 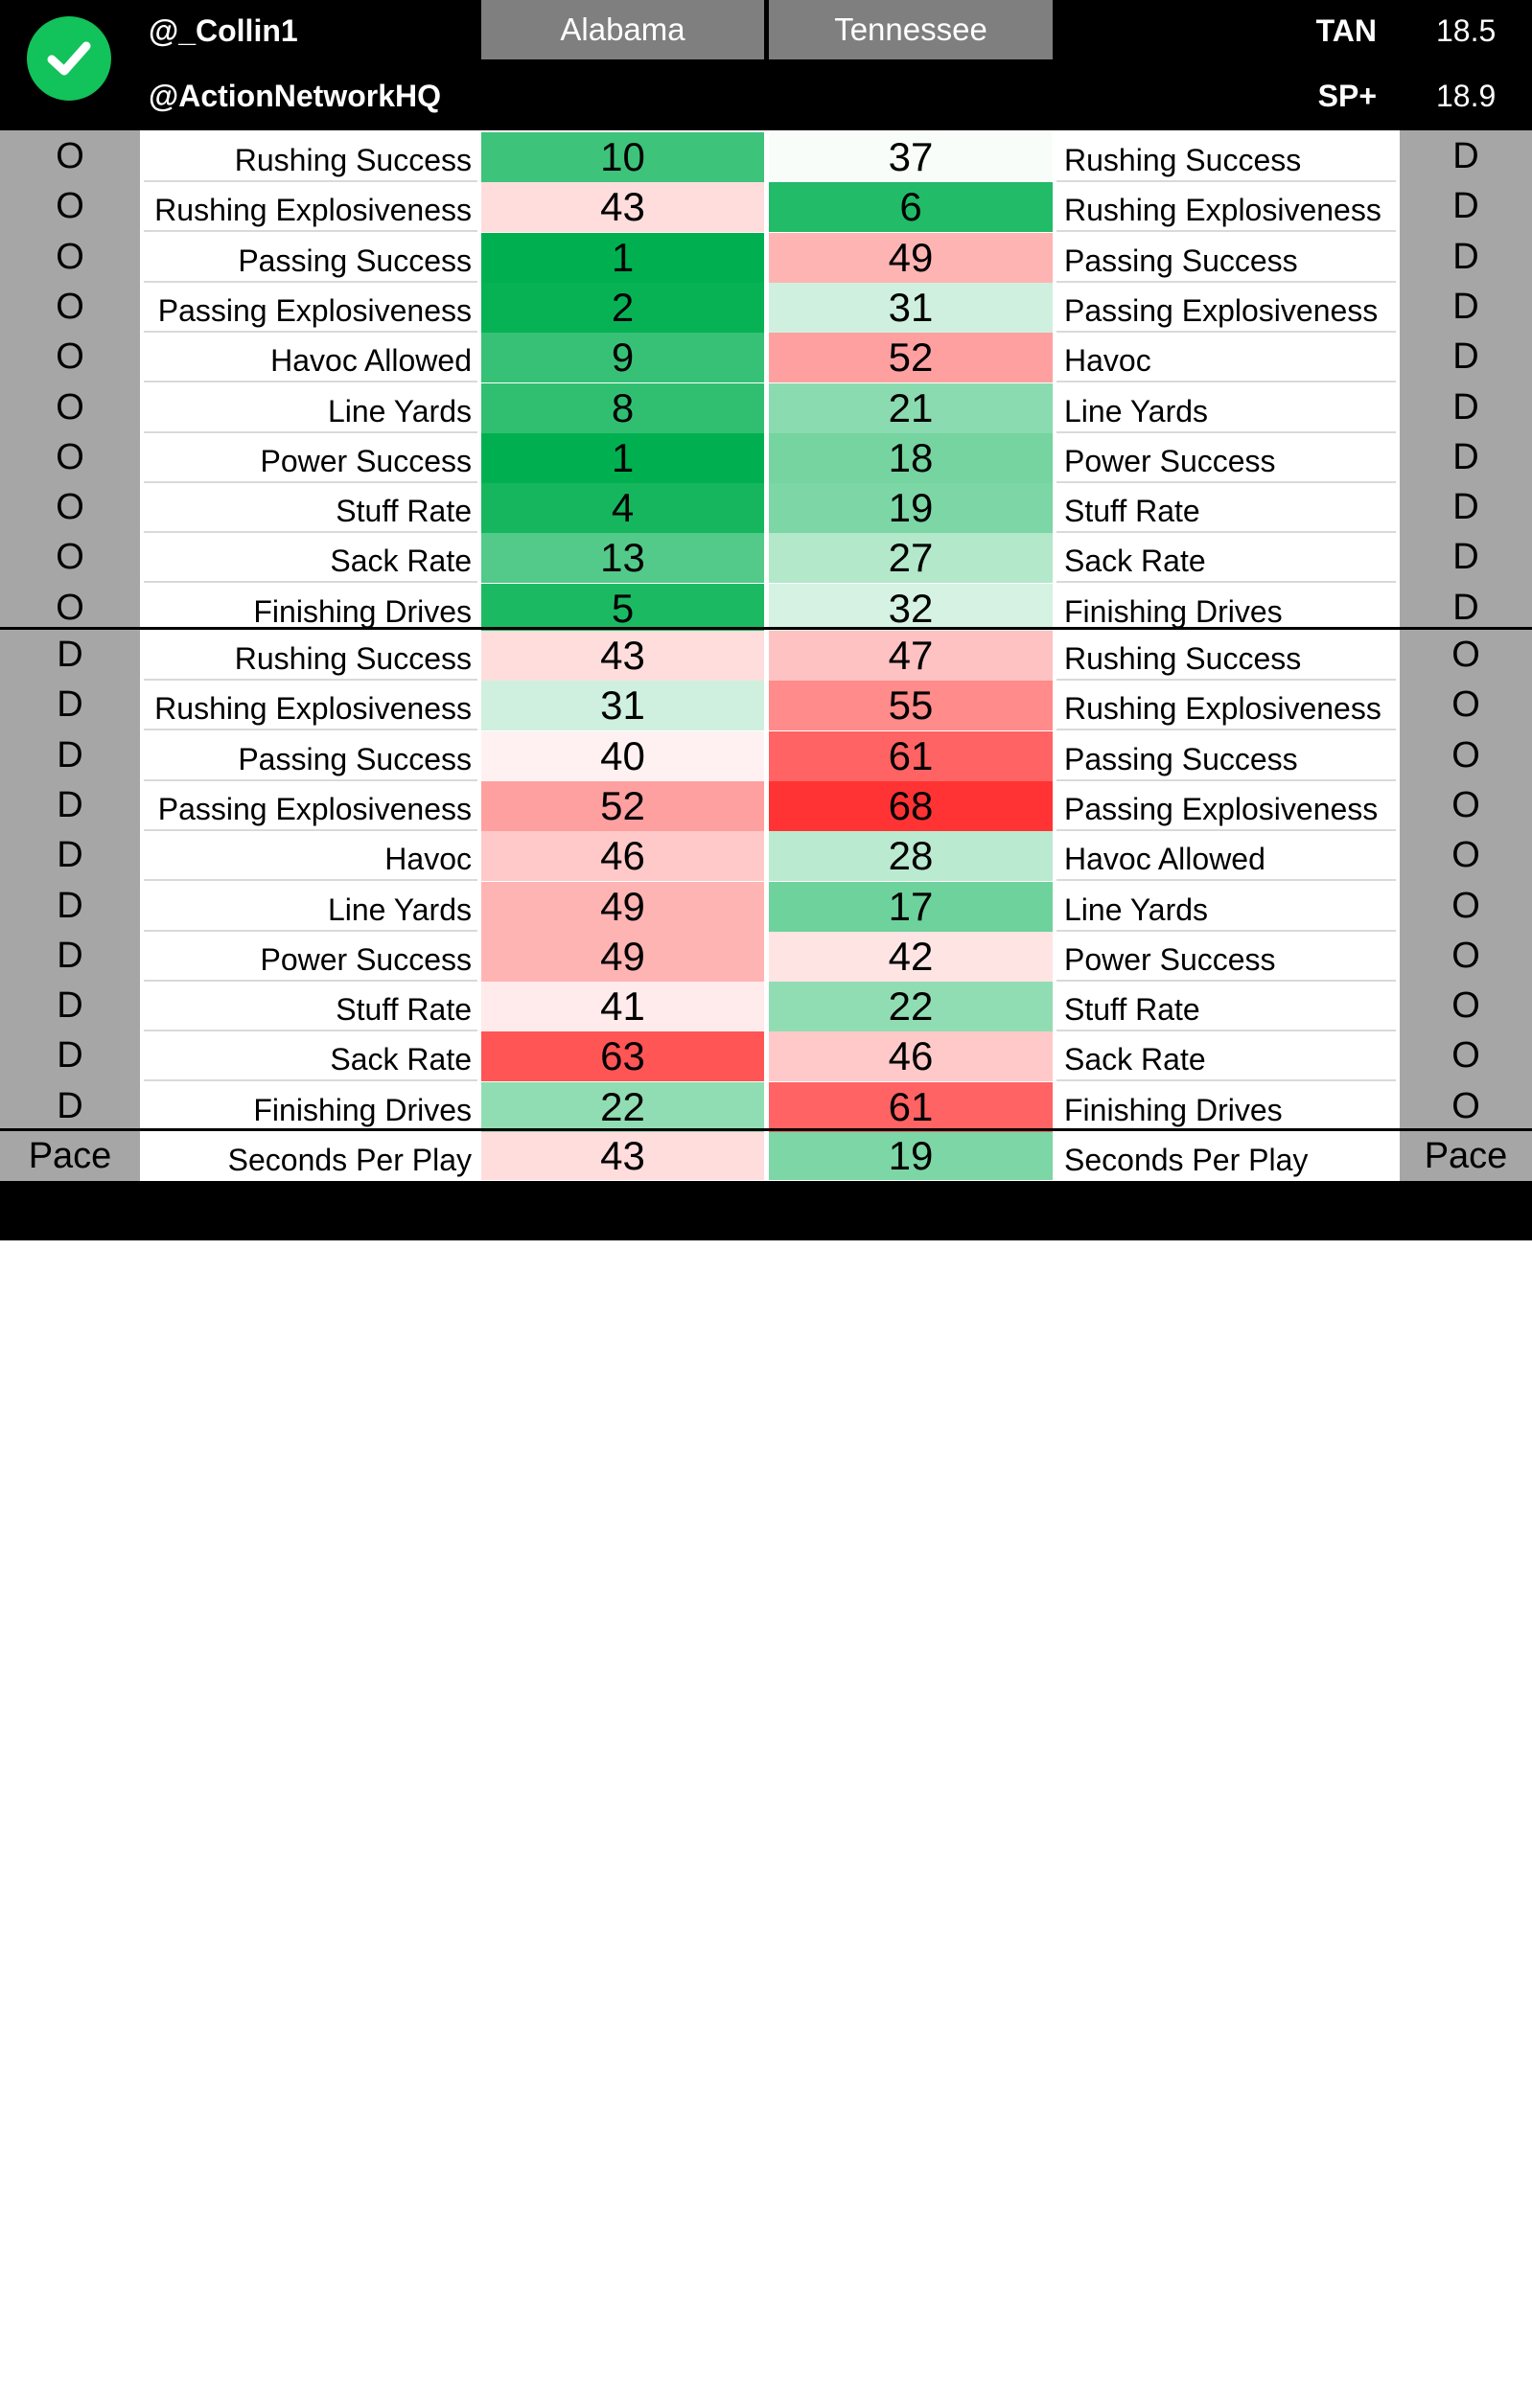 I want to click on left-stat-label: Stuff Rate, so click(x=404, y=511).